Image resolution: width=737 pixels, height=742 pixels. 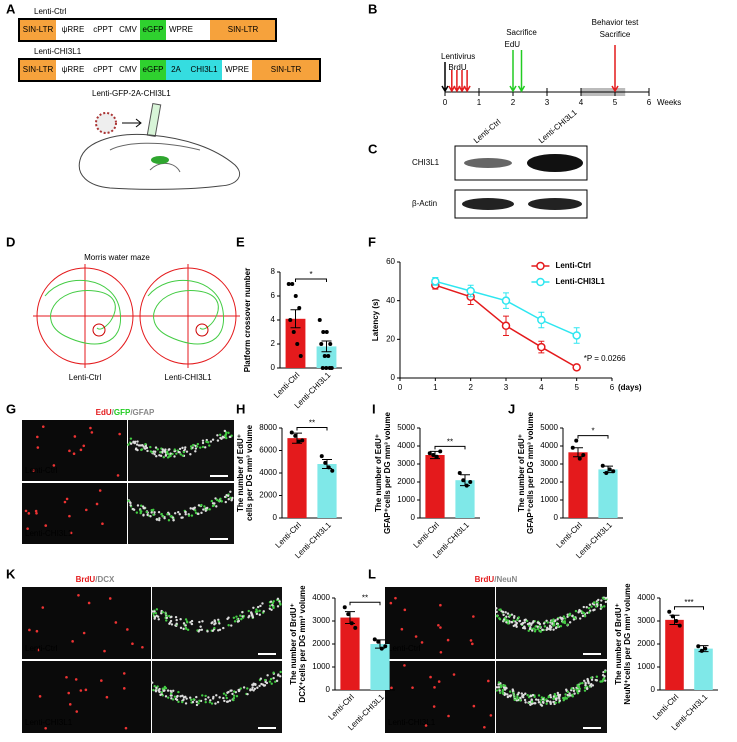 I want to click on y-tick-label: 3000, so click(x=321, y=620).